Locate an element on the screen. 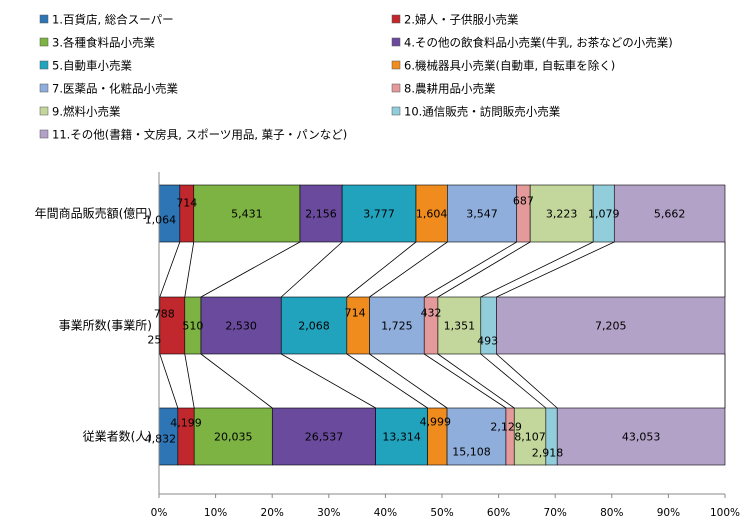  legend-label: 2.婦人・子供服小売業 is located at coordinates (461, 20).